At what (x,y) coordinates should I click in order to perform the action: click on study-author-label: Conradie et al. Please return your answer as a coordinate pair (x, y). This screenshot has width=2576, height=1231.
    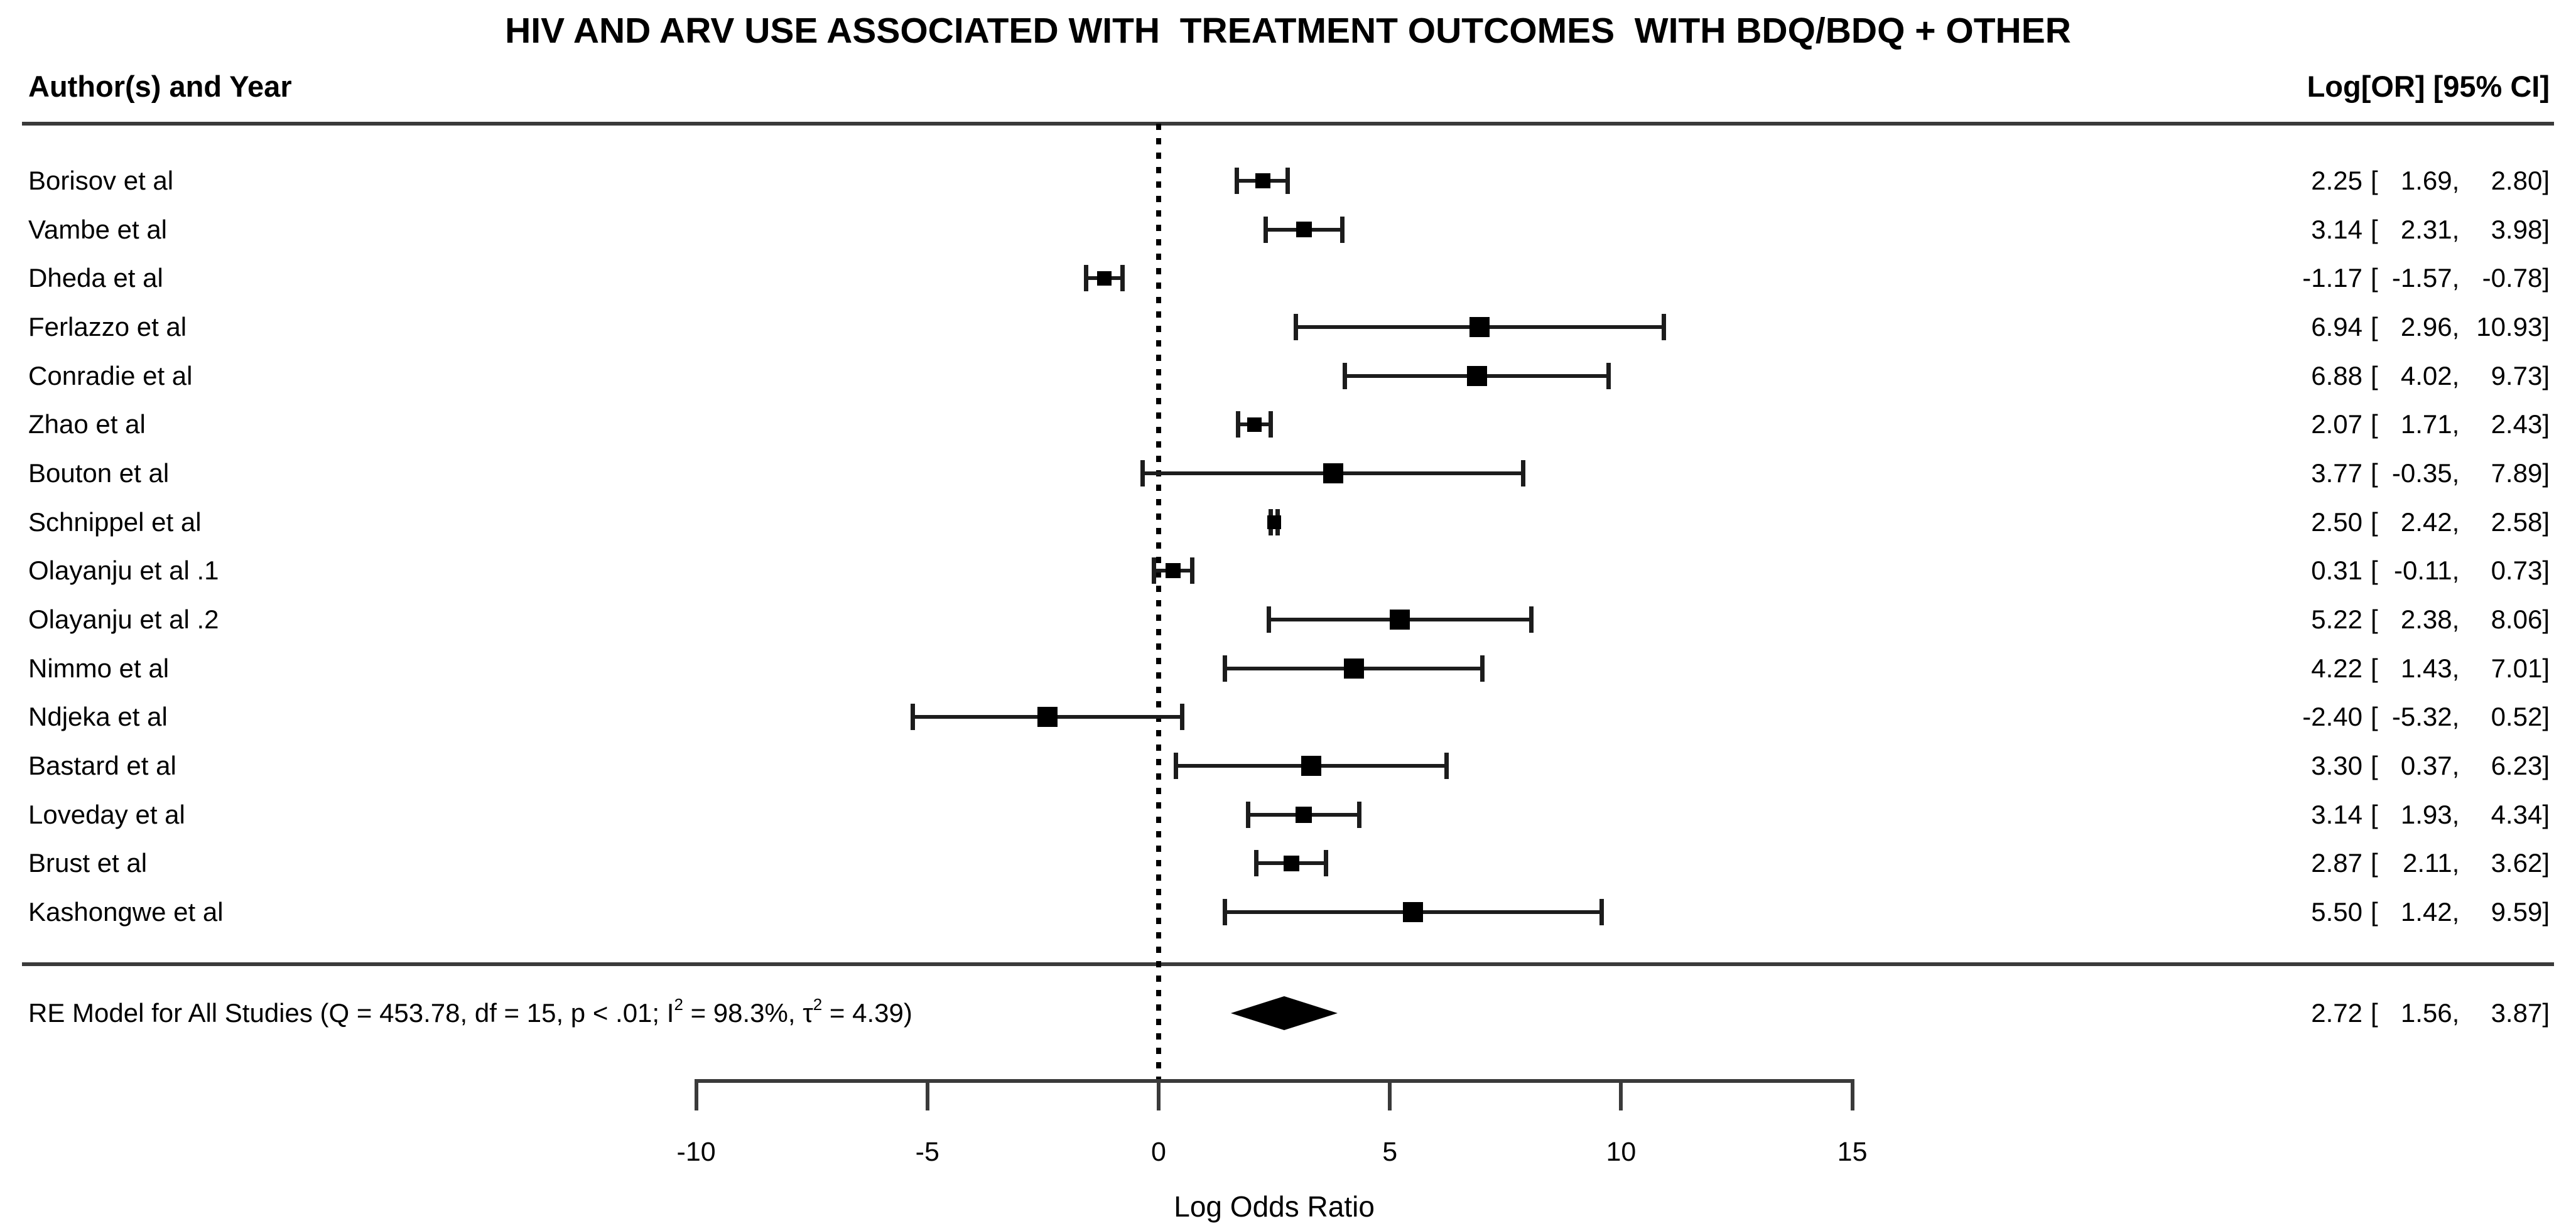
    Looking at the image, I should click on (110, 375).